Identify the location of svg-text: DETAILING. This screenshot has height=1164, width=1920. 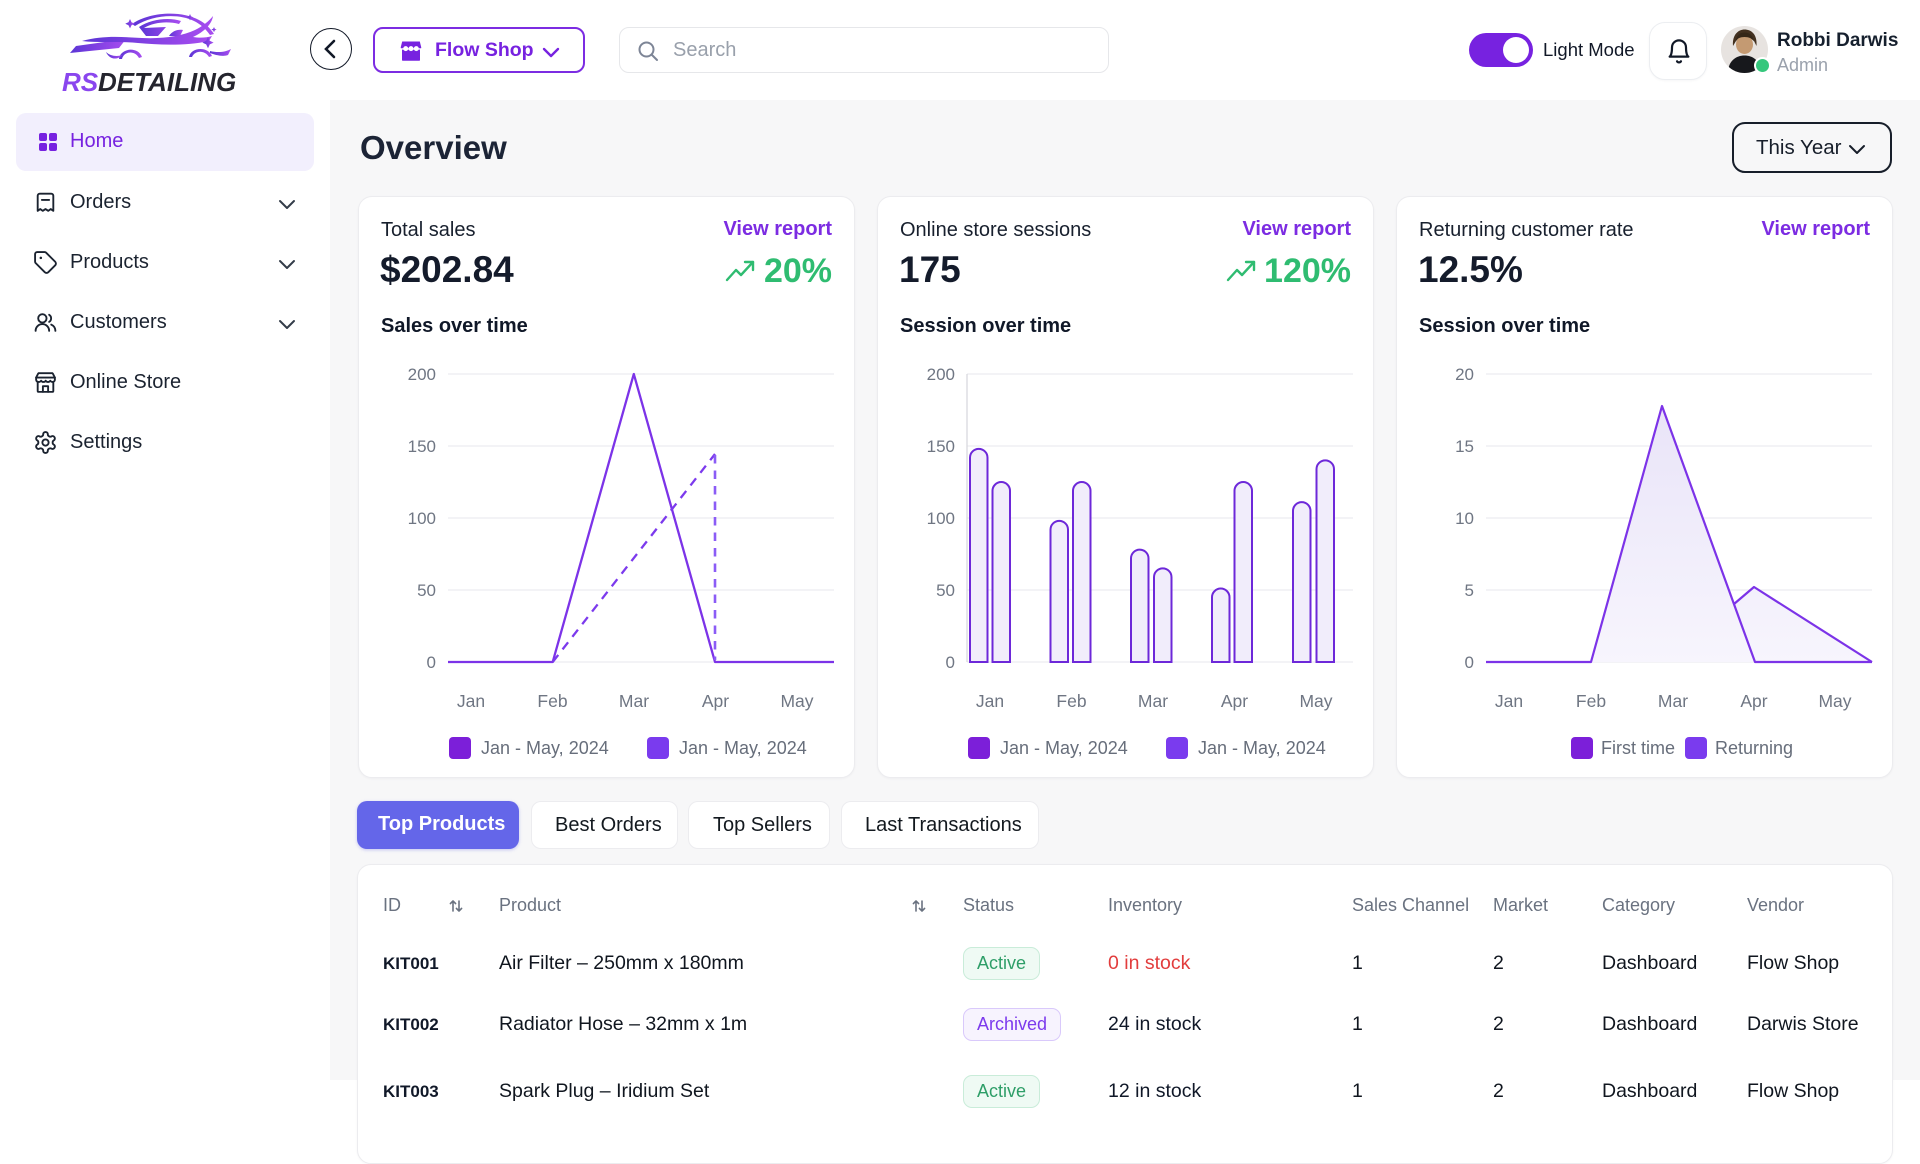
(167, 82).